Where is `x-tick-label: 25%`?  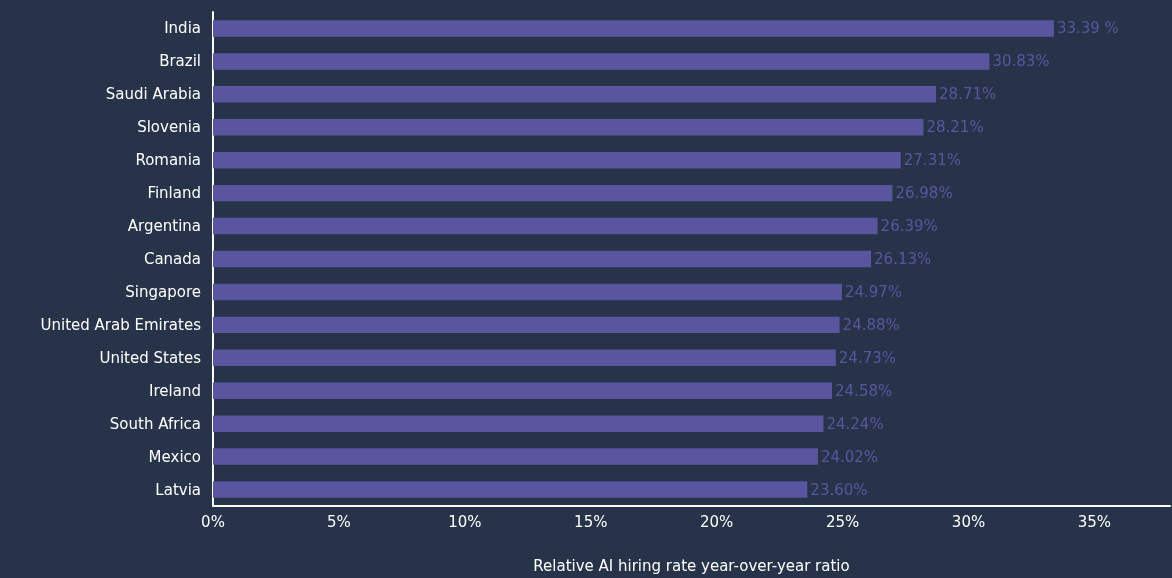
x-tick-label: 25% is located at coordinates (842, 521).